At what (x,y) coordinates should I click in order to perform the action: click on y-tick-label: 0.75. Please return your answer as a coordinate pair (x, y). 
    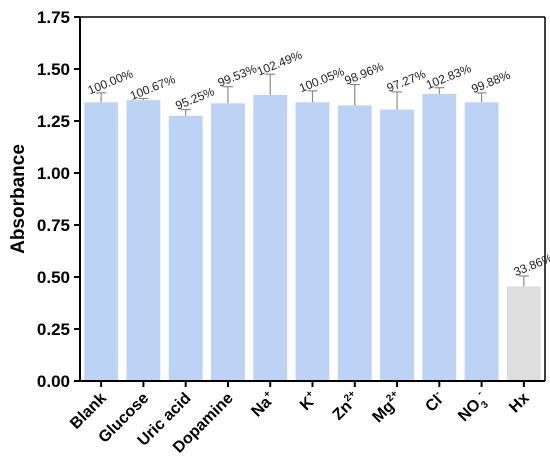
    Looking at the image, I should click on (53, 225).